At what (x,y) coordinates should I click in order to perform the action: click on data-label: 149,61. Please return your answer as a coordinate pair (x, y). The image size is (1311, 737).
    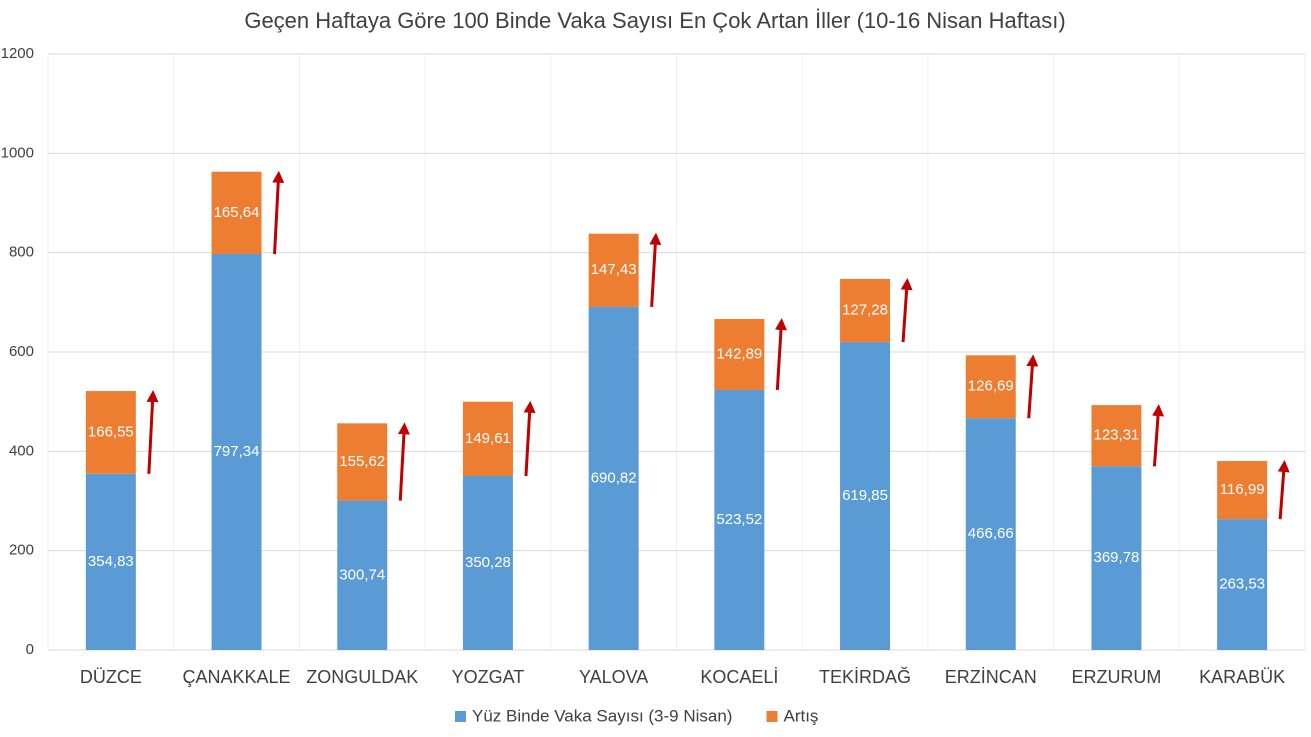
    Looking at the image, I should click on (488, 438).